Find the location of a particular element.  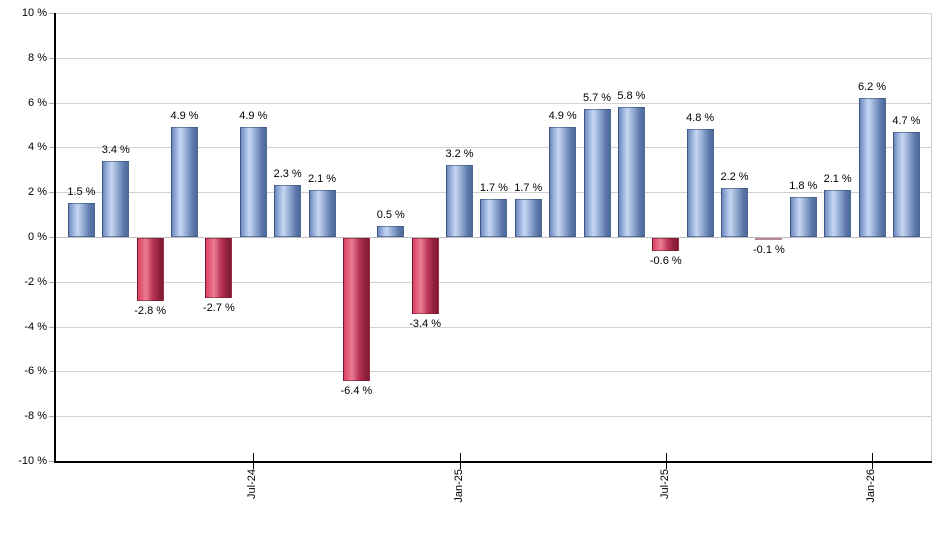

x-axis-tick-label: Jan-26 is located at coordinates (871, 486).